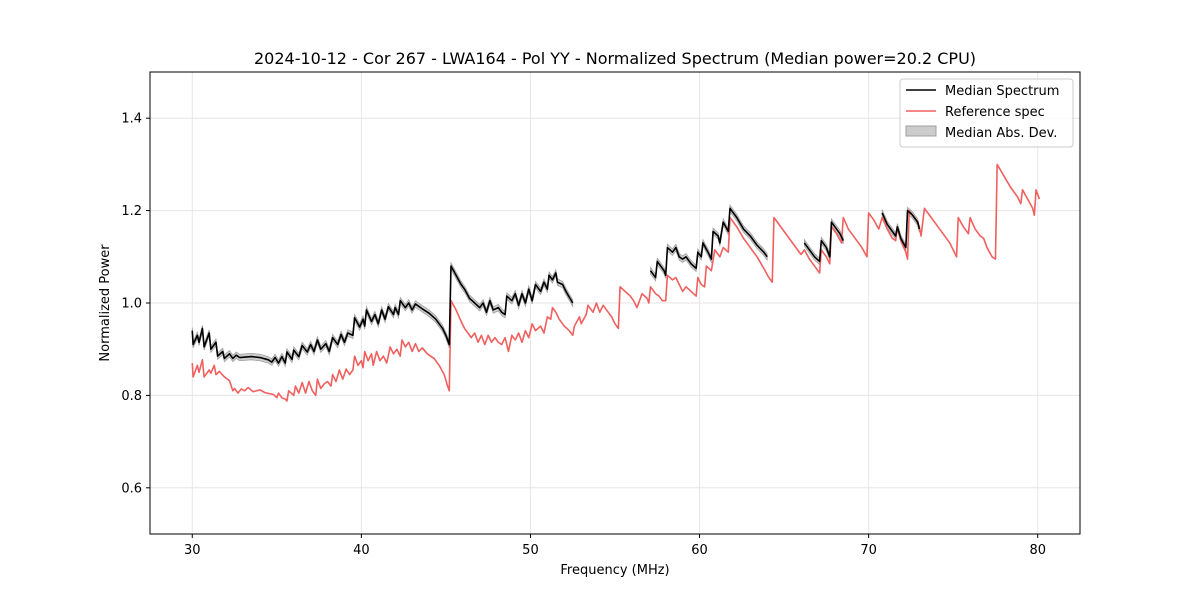 The image size is (1200, 600). I want to click on x-tick-label: 60, so click(699, 550).